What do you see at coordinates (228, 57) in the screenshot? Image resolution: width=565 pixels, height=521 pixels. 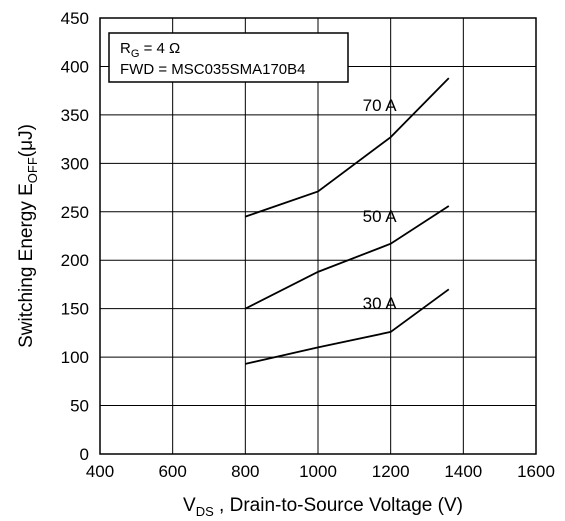 I see `legend-box: RG = 4 Ω FWD = MSC035SMA170B4` at bounding box center [228, 57].